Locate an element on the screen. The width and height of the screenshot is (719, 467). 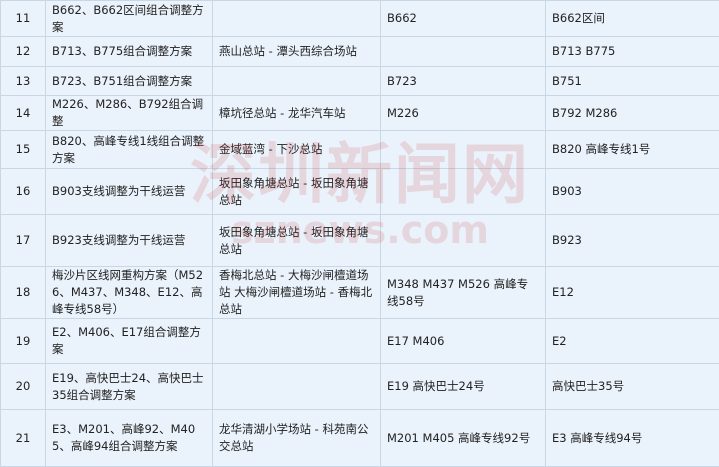
plan-name: B903支线调整为干线运营 is located at coordinates (129, 192).